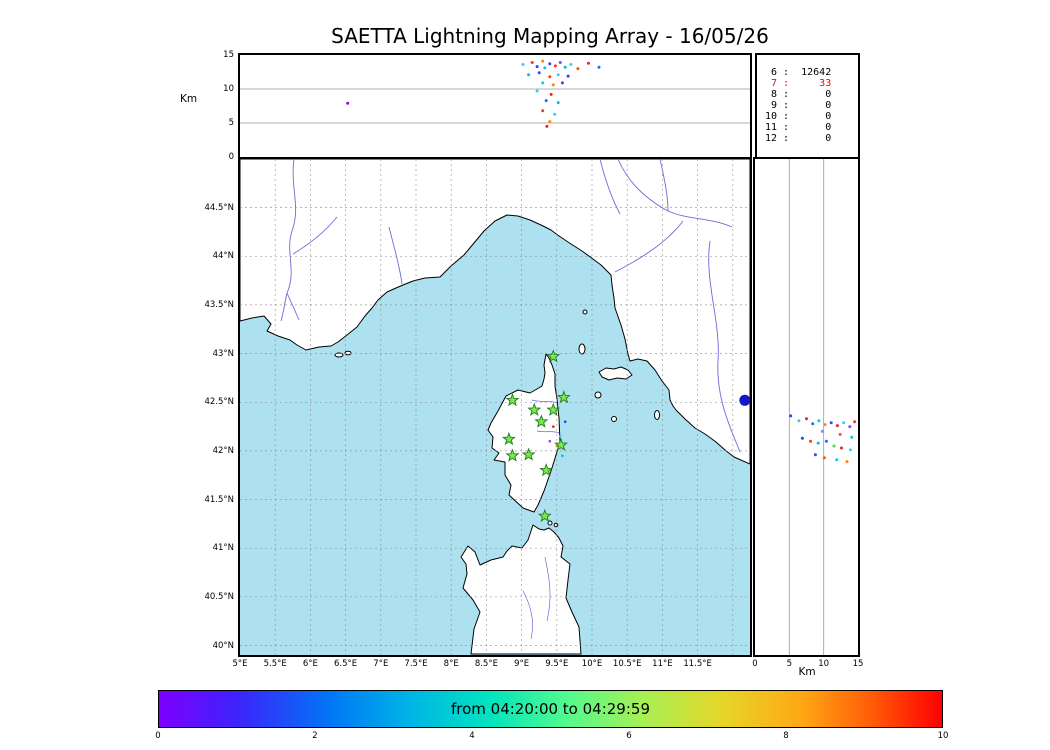 This screenshot has height=750, width=1050. What do you see at coordinates (522, 664) in the screenshot?
I see `lon-tick-label: 9°E` at bounding box center [522, 664].